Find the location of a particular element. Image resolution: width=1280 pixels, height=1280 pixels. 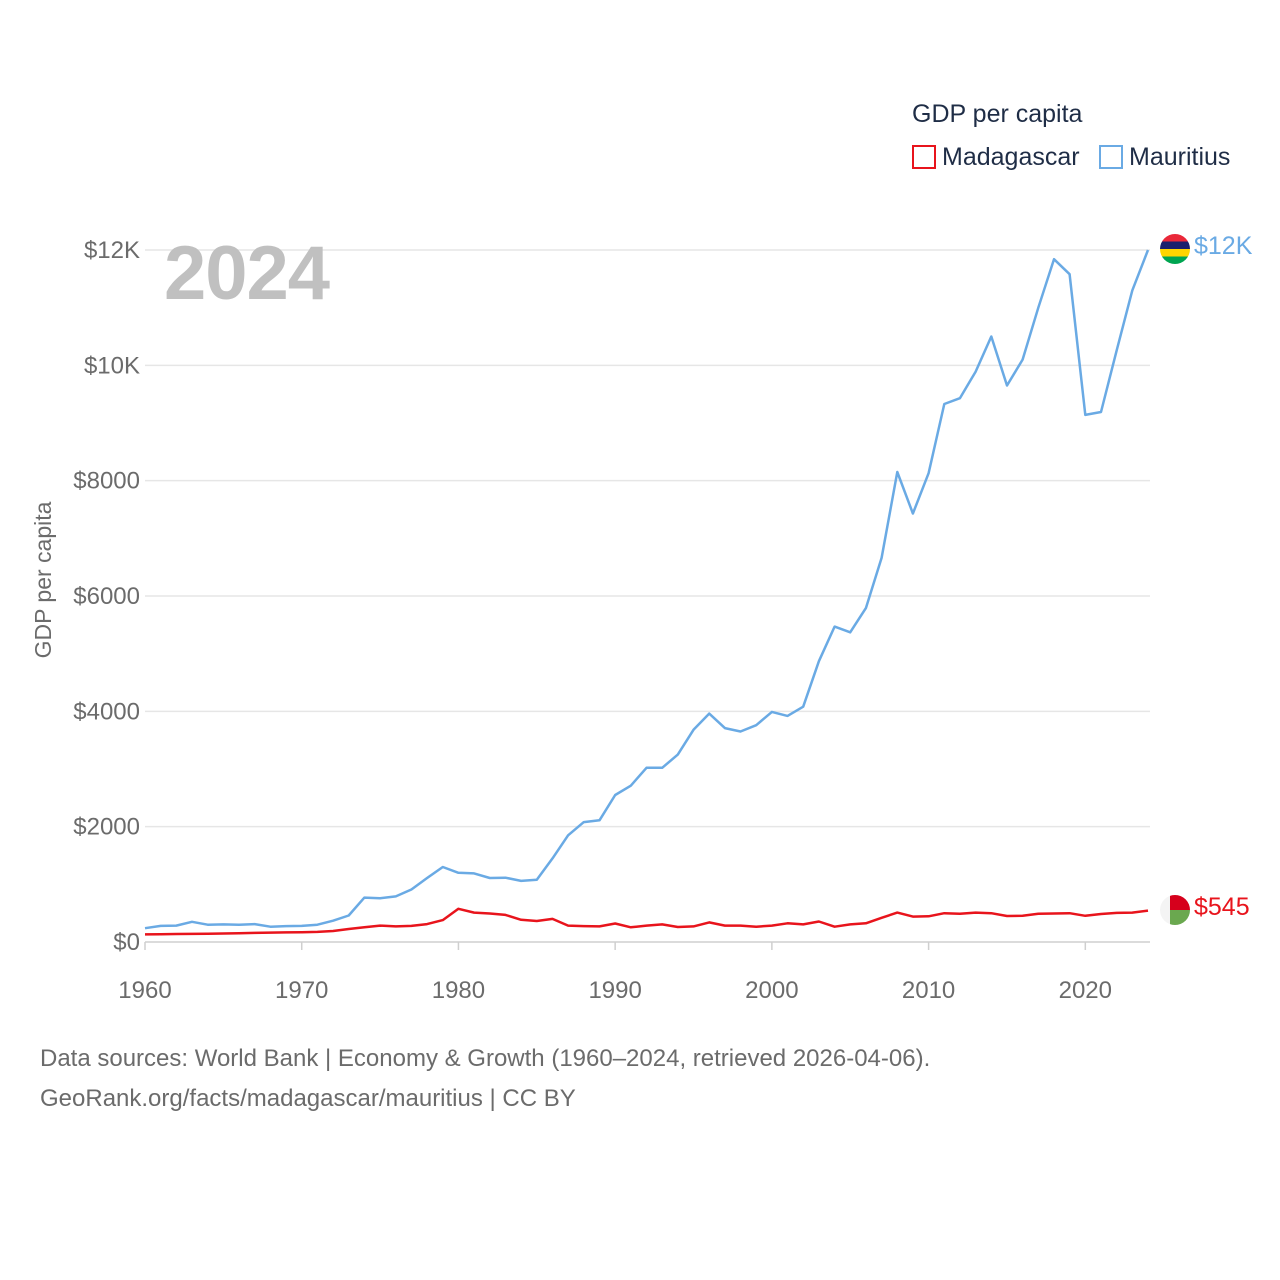

y-tick-label: $8000 is located at coordinates (106, 481).